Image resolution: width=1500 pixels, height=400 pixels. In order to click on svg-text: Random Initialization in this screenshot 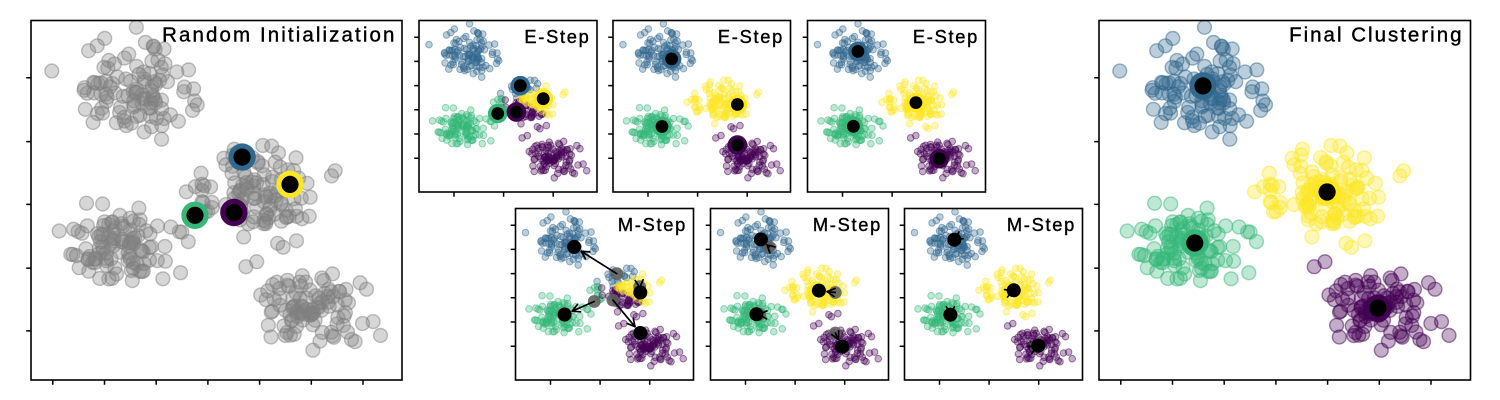, I will do `click(279, 34)`.